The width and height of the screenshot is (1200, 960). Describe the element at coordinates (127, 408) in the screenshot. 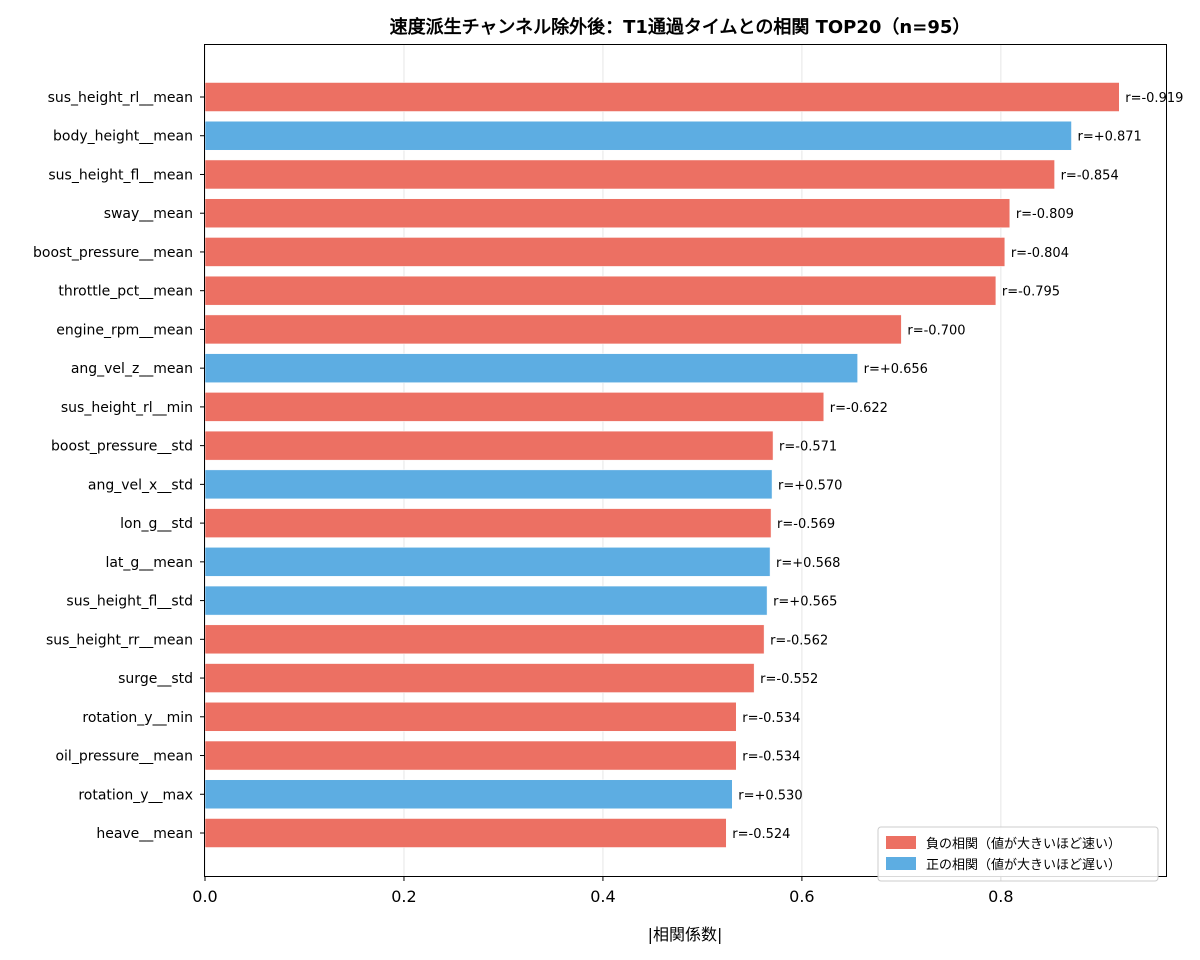

I see `y-tick-label: sus_height_rl__min` at that location.